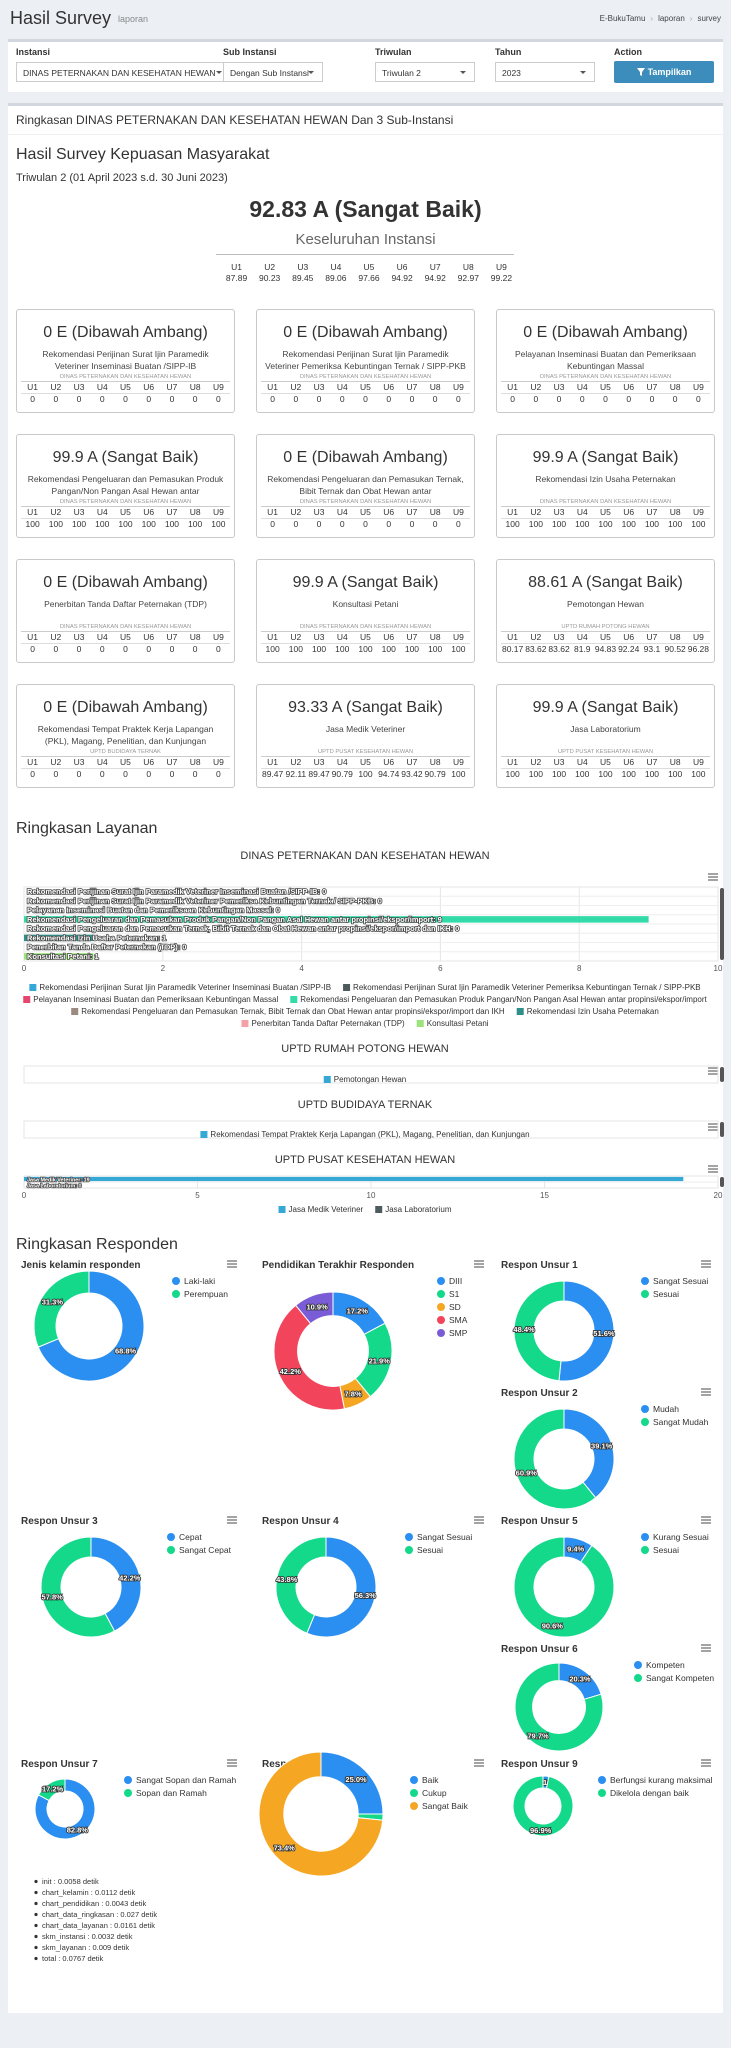 This screenshot has width=731, height=2048. Describe the element at coordinates (273, 72) in the screenshot. I see `filter-select: Dengan Sub Instansi` at that location.